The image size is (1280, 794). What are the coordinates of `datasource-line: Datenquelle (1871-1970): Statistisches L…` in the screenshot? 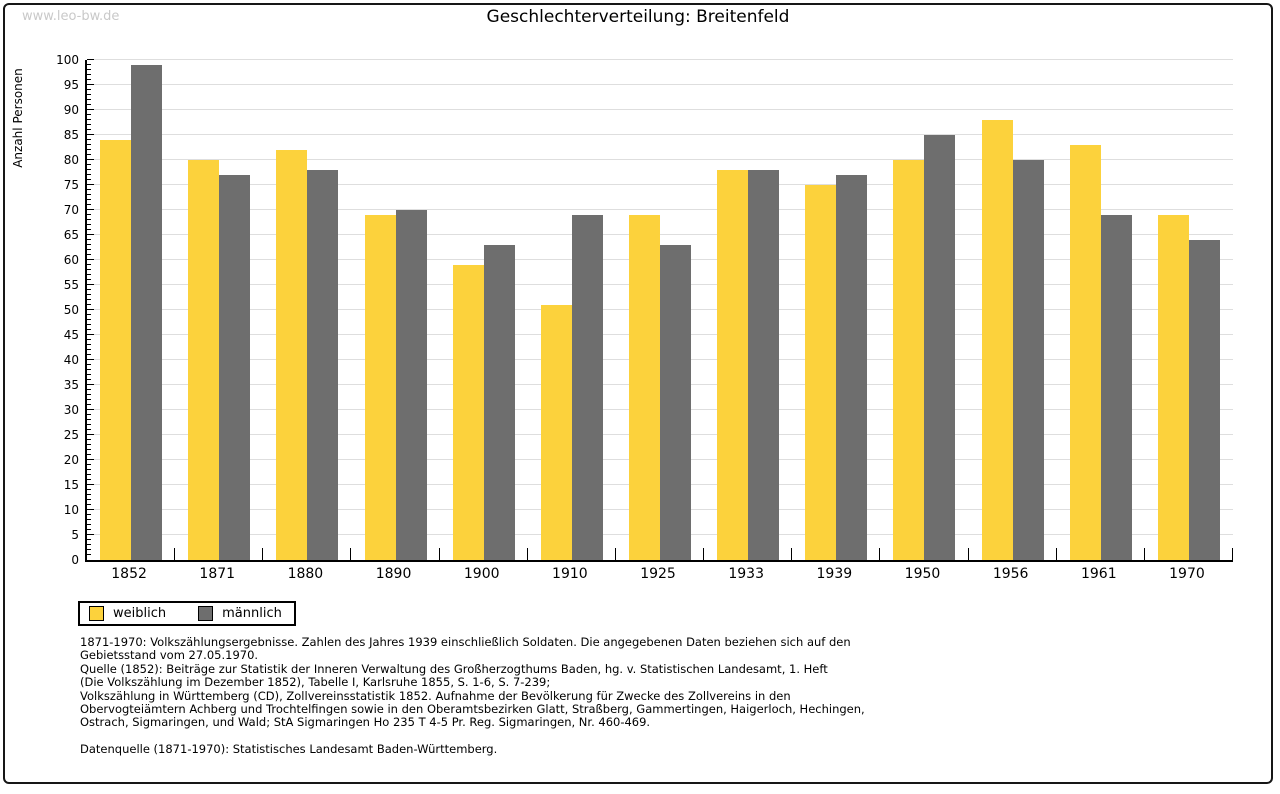 It's located at (289, 748).